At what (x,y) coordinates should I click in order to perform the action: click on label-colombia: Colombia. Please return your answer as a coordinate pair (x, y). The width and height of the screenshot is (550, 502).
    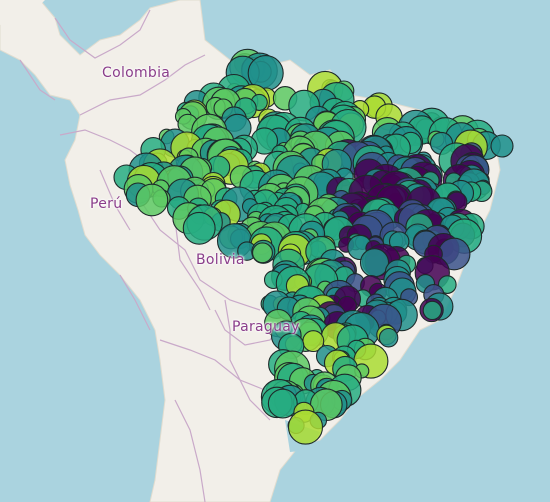
    Looking at the image, I should click on (136, 73).